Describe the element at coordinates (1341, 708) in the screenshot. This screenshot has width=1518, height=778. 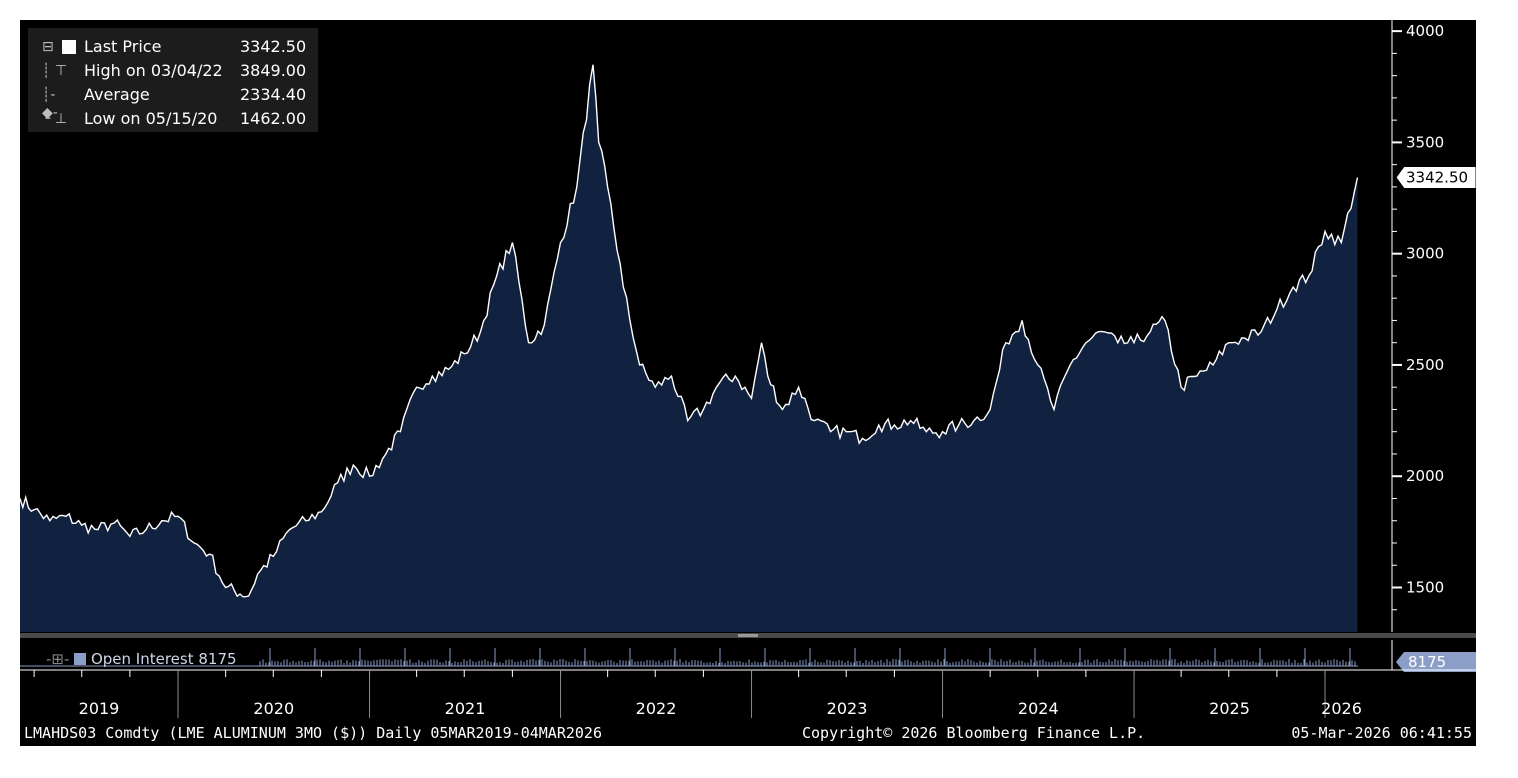
I see `year-label-2026: 2026` at that location.